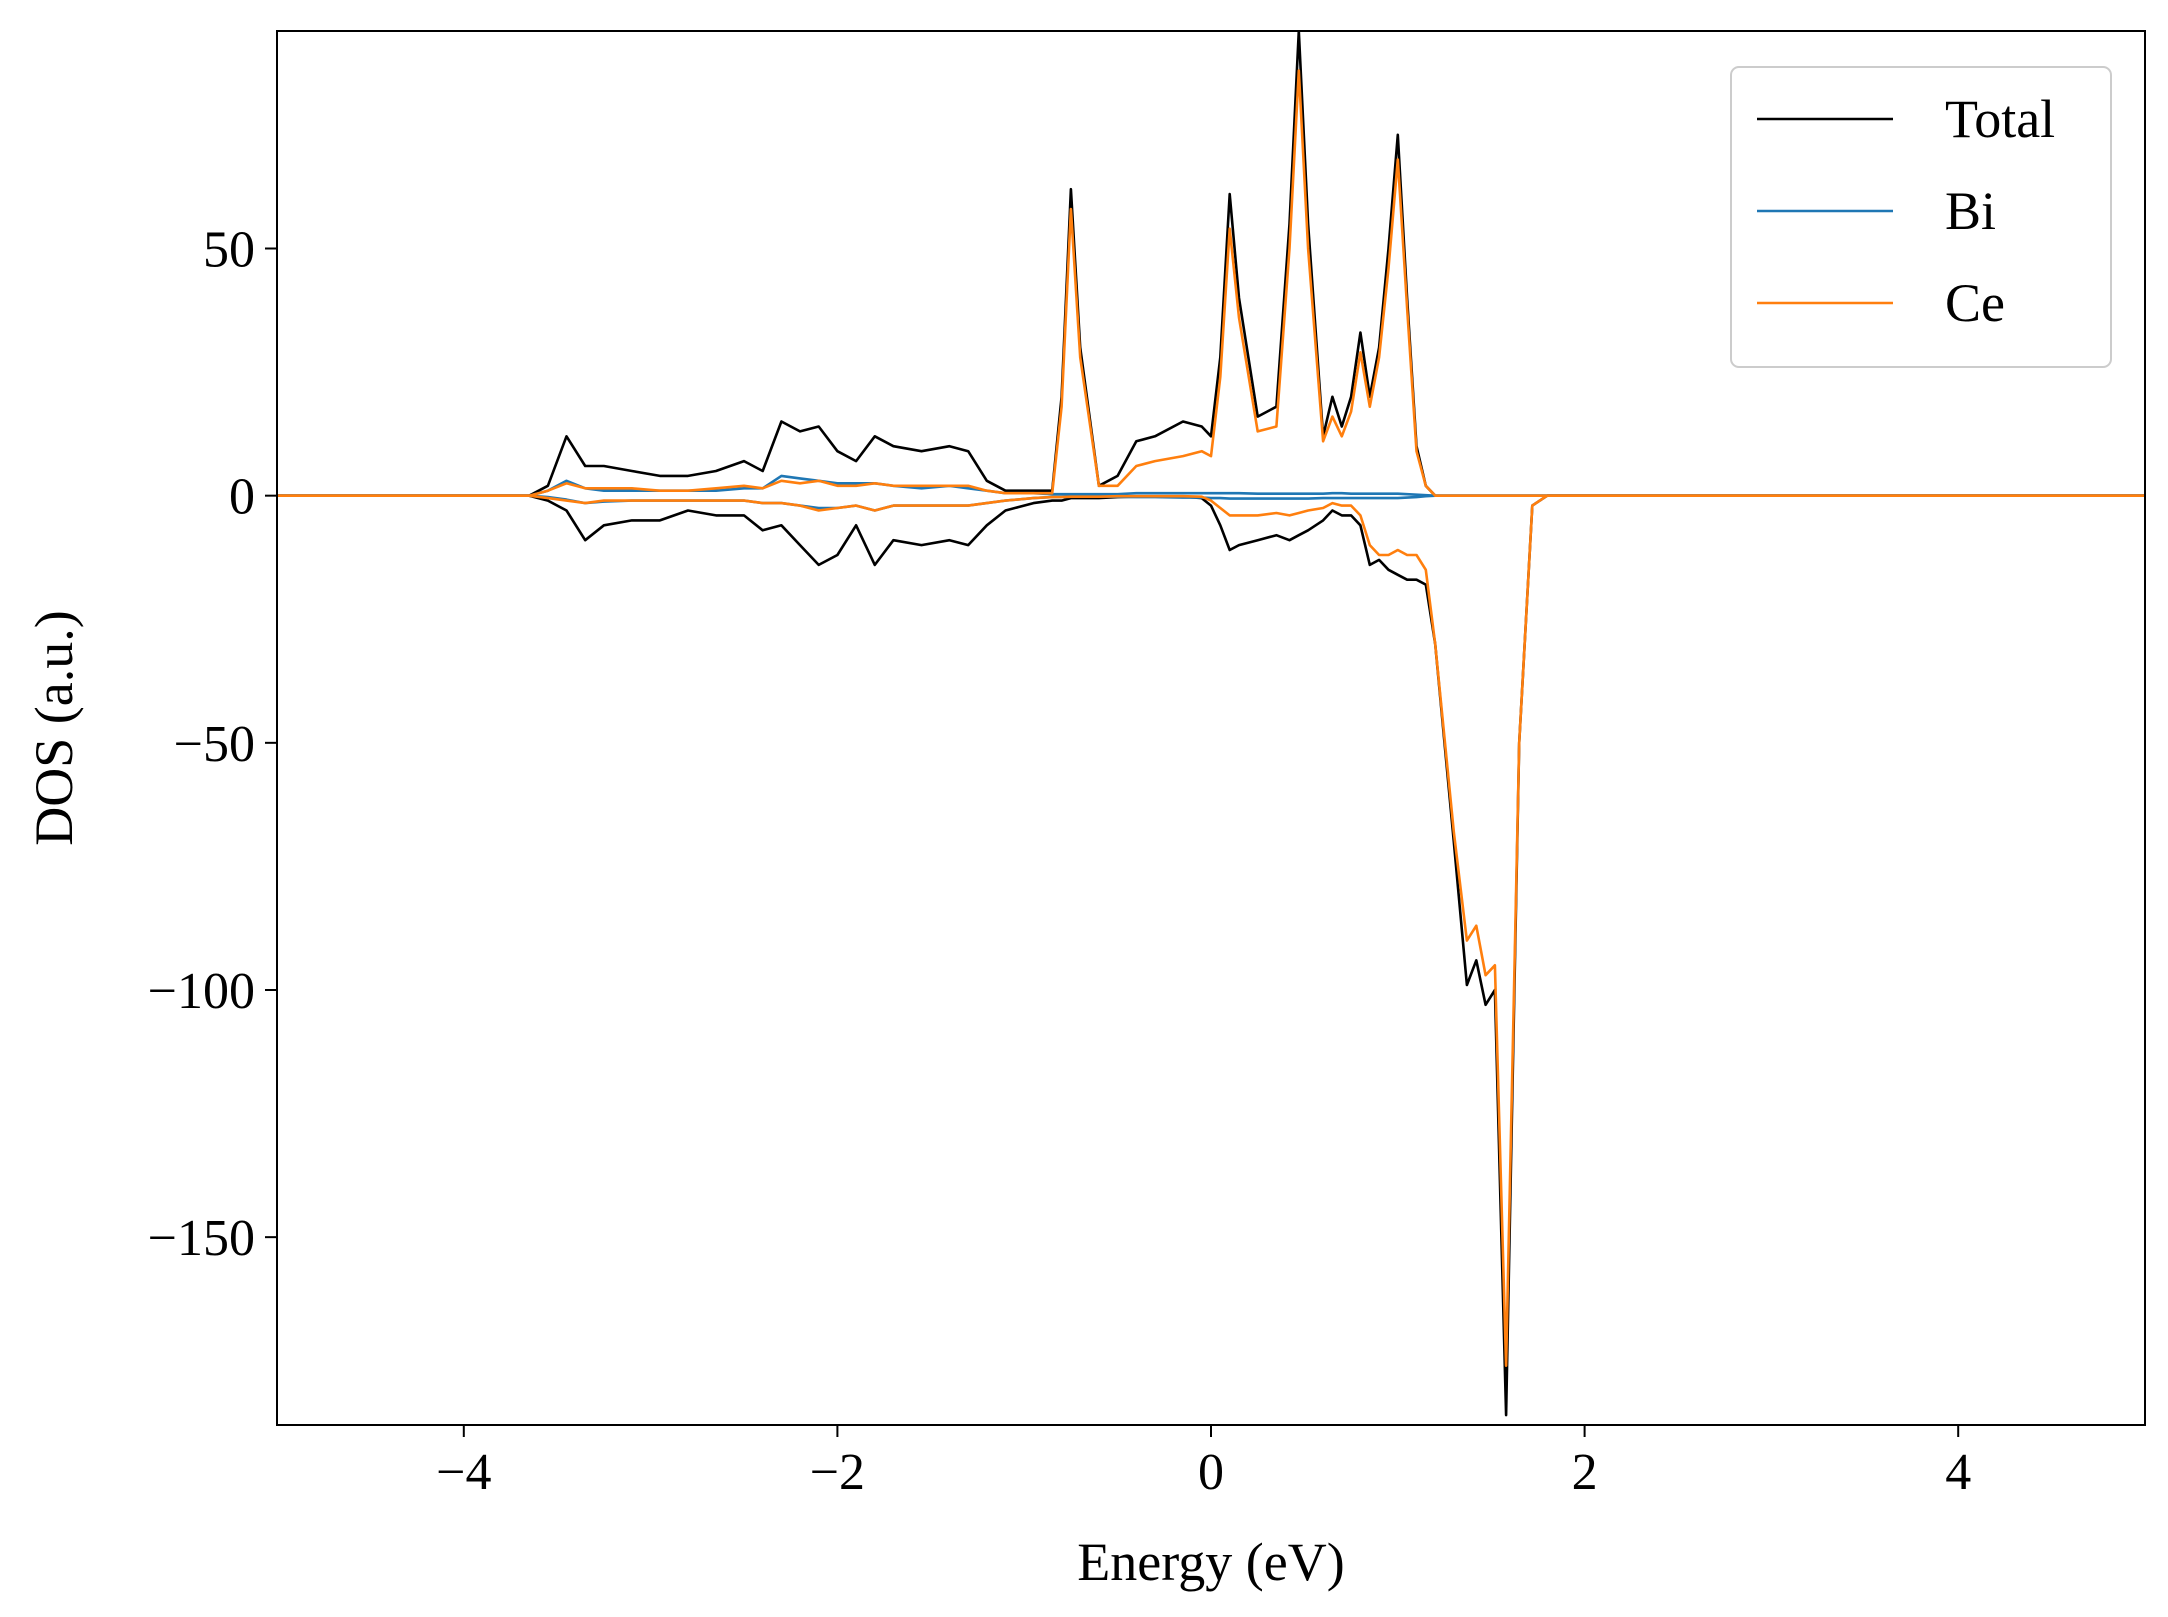 Image resolution: width=2168 pixels, height=1617 pixels. What do you see at coordinates (201, 1238) in the screenshot?
I see `y-tick-label: −150` at bounding box center [201, 1238].